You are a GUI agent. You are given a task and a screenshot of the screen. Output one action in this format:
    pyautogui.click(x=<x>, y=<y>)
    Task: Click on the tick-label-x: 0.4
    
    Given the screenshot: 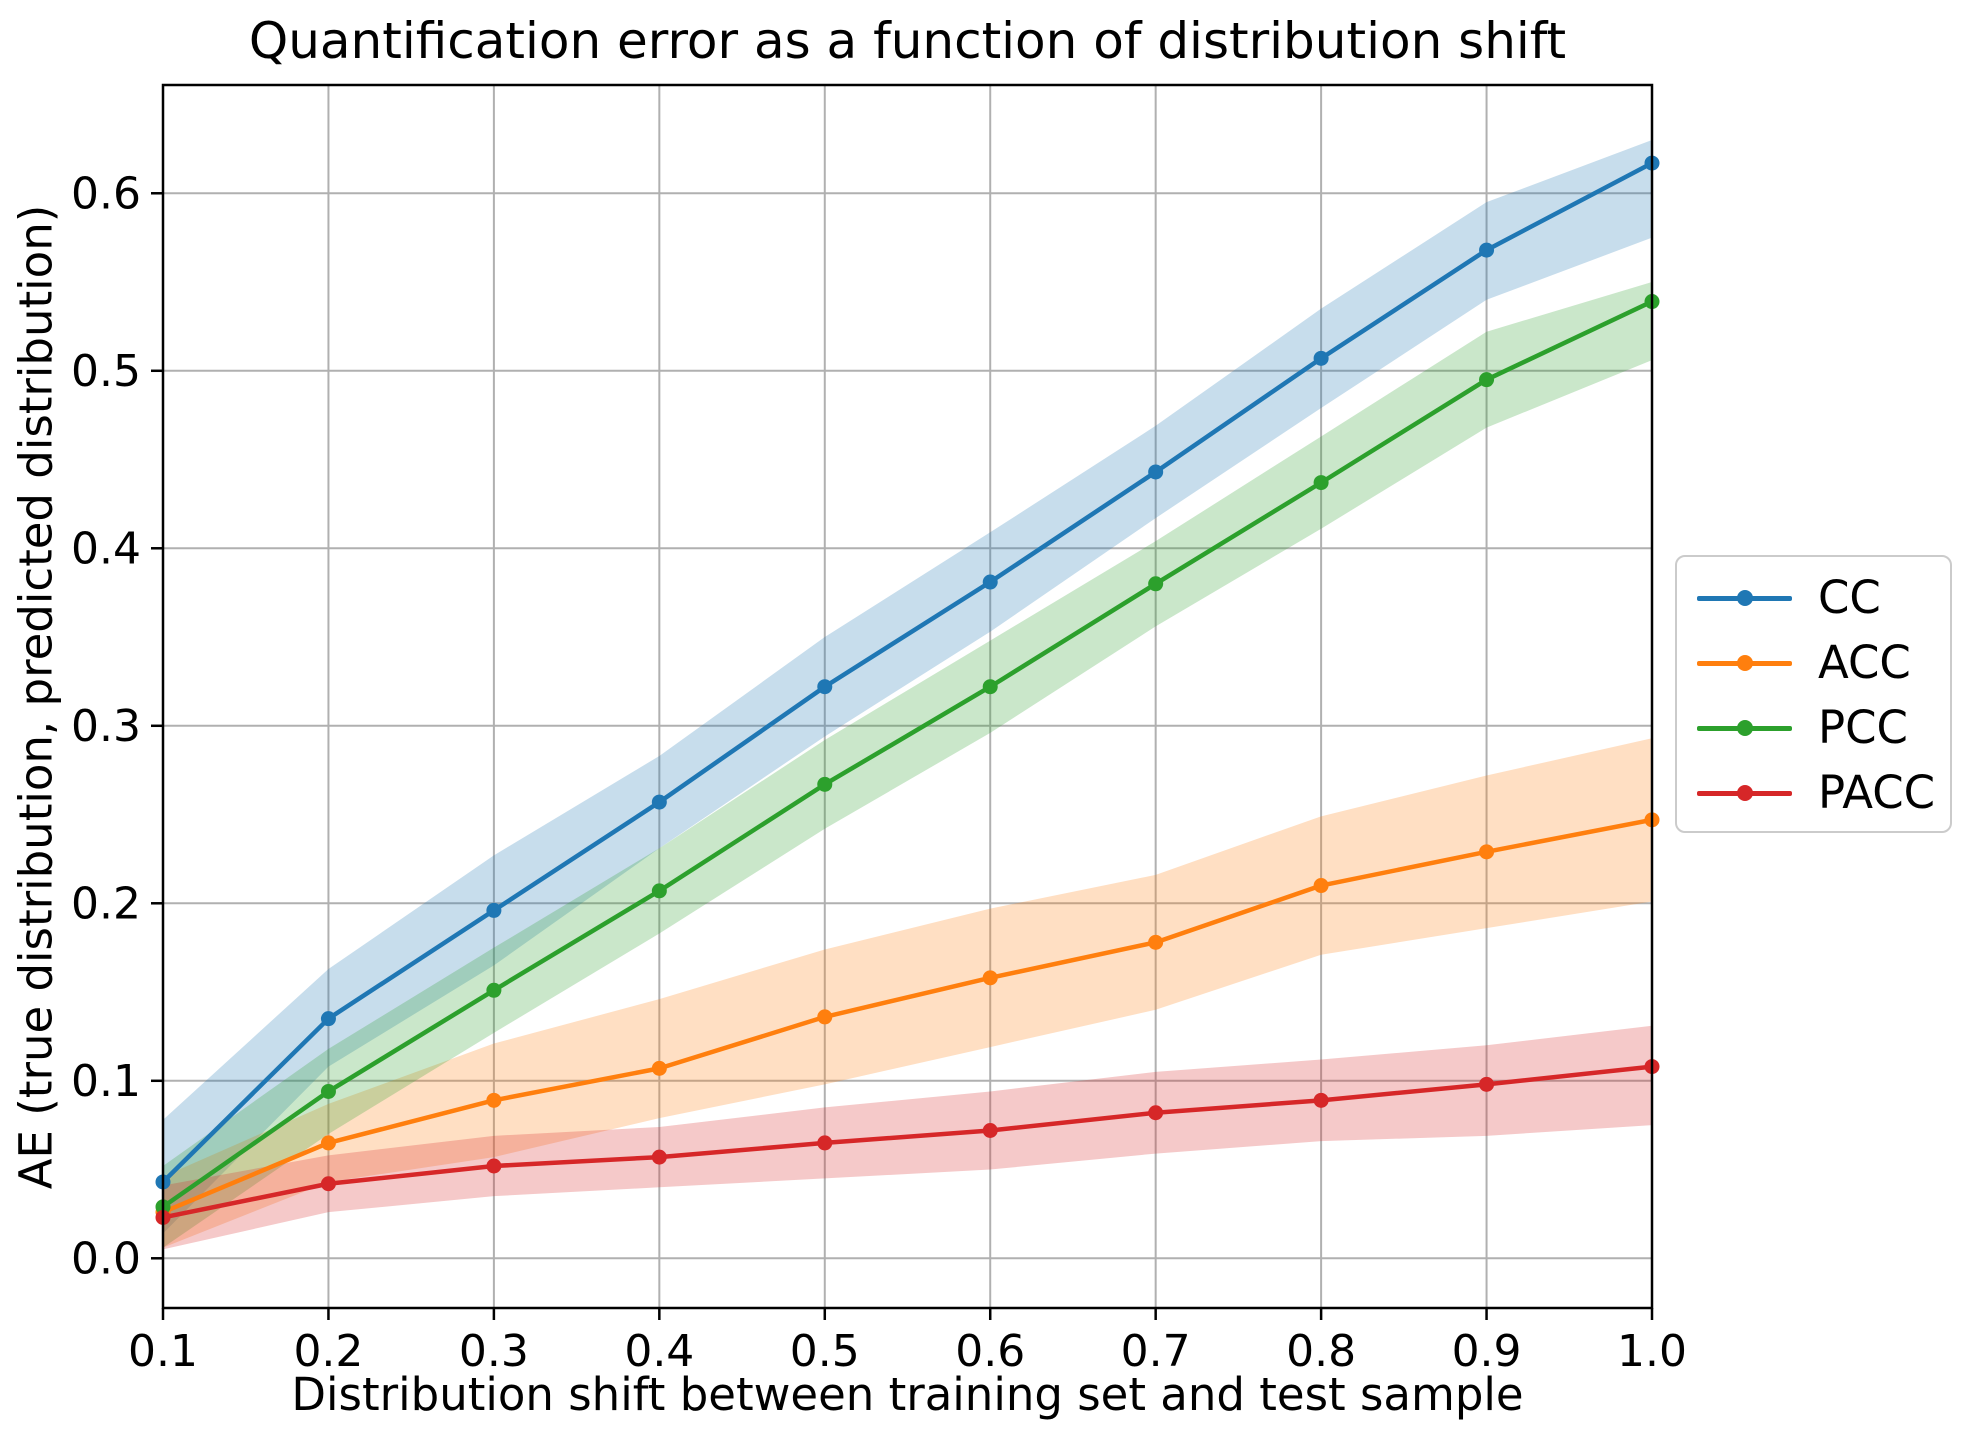 What is the action you would take?
    pyautogui.click(x=659, y=1351)
    